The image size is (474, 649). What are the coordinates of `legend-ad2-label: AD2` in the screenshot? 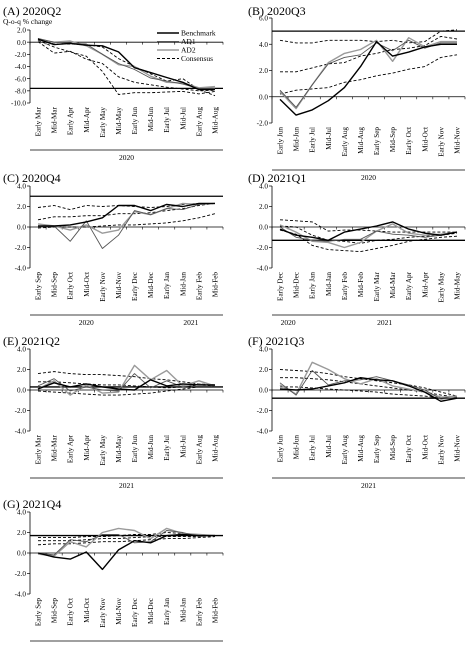 It's located at (188, 50).